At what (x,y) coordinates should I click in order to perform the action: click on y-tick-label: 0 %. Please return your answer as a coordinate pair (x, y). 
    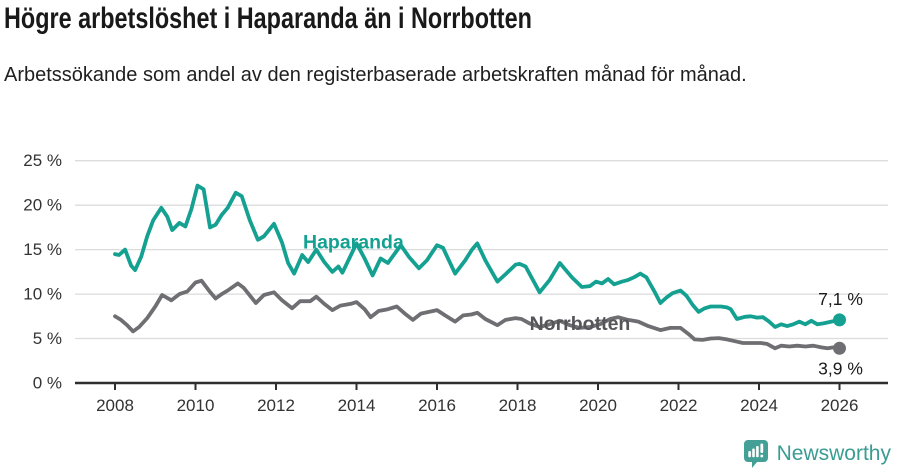
    Looking at the image, I should click on (47, 383).